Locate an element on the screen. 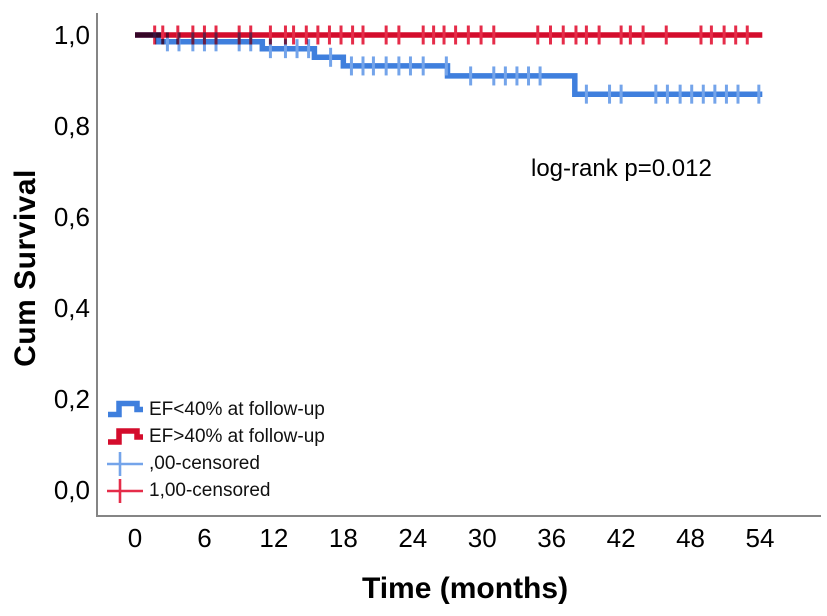  y-tick-label: 0,4 is located at coordinates (72, 308).